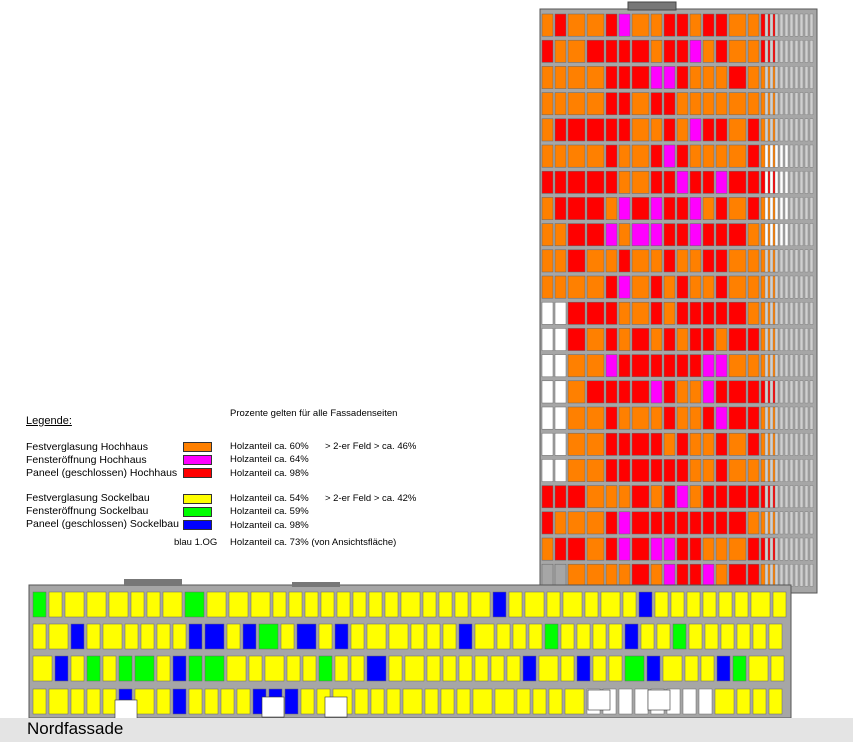 The height and width of the screenshot is (742, 853). Describe the element at coordinates (426, 730) in the screenshot. I see `footer-band: Nordfassade` at that location.